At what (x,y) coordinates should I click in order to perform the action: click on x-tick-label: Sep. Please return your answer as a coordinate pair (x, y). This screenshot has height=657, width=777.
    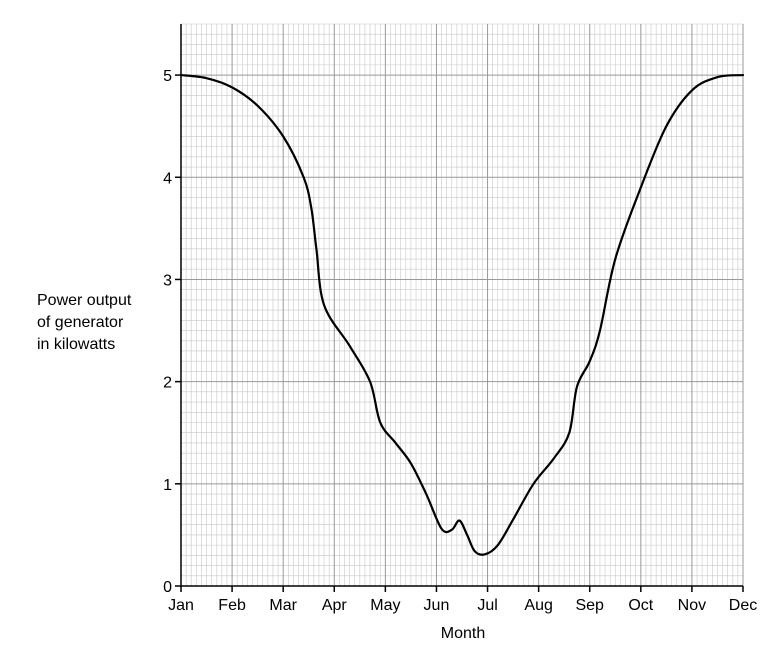
    Looking at the image, I should click on (589, 605).